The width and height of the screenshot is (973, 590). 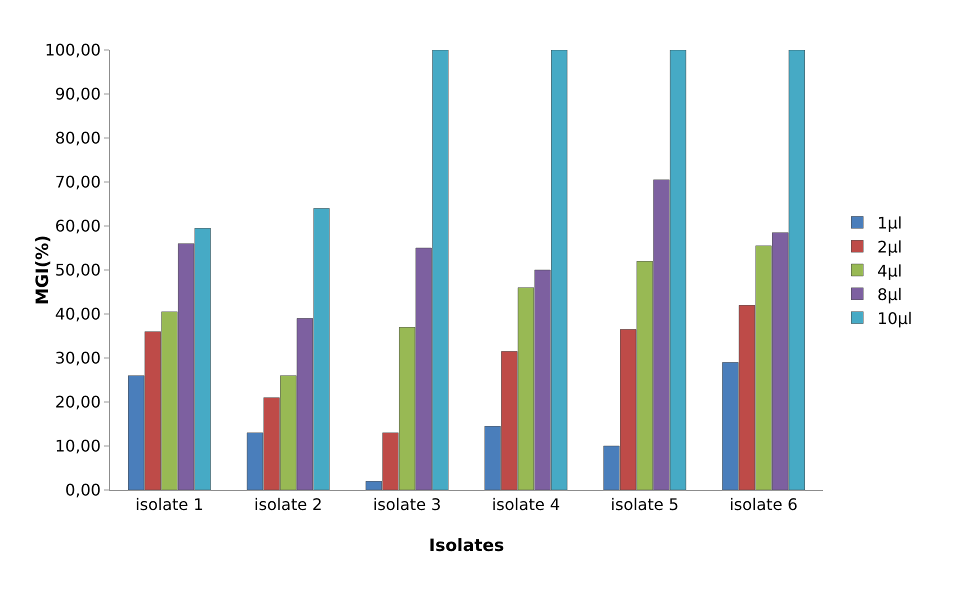 I want to click on x-tick-label: isolate 6, so click(x=763, y=504).